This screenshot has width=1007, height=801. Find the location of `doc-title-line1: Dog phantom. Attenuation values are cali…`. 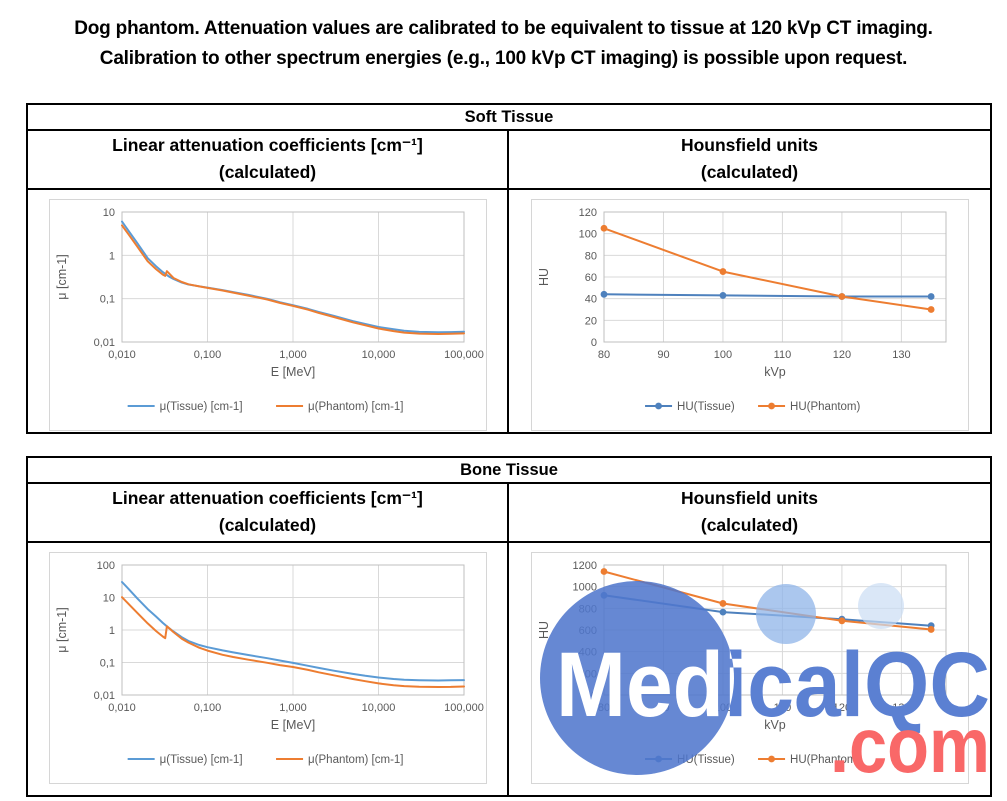

doc-title-line1: Dog phantom. Attenuation values are cali… is located at coordinates (503, 28).